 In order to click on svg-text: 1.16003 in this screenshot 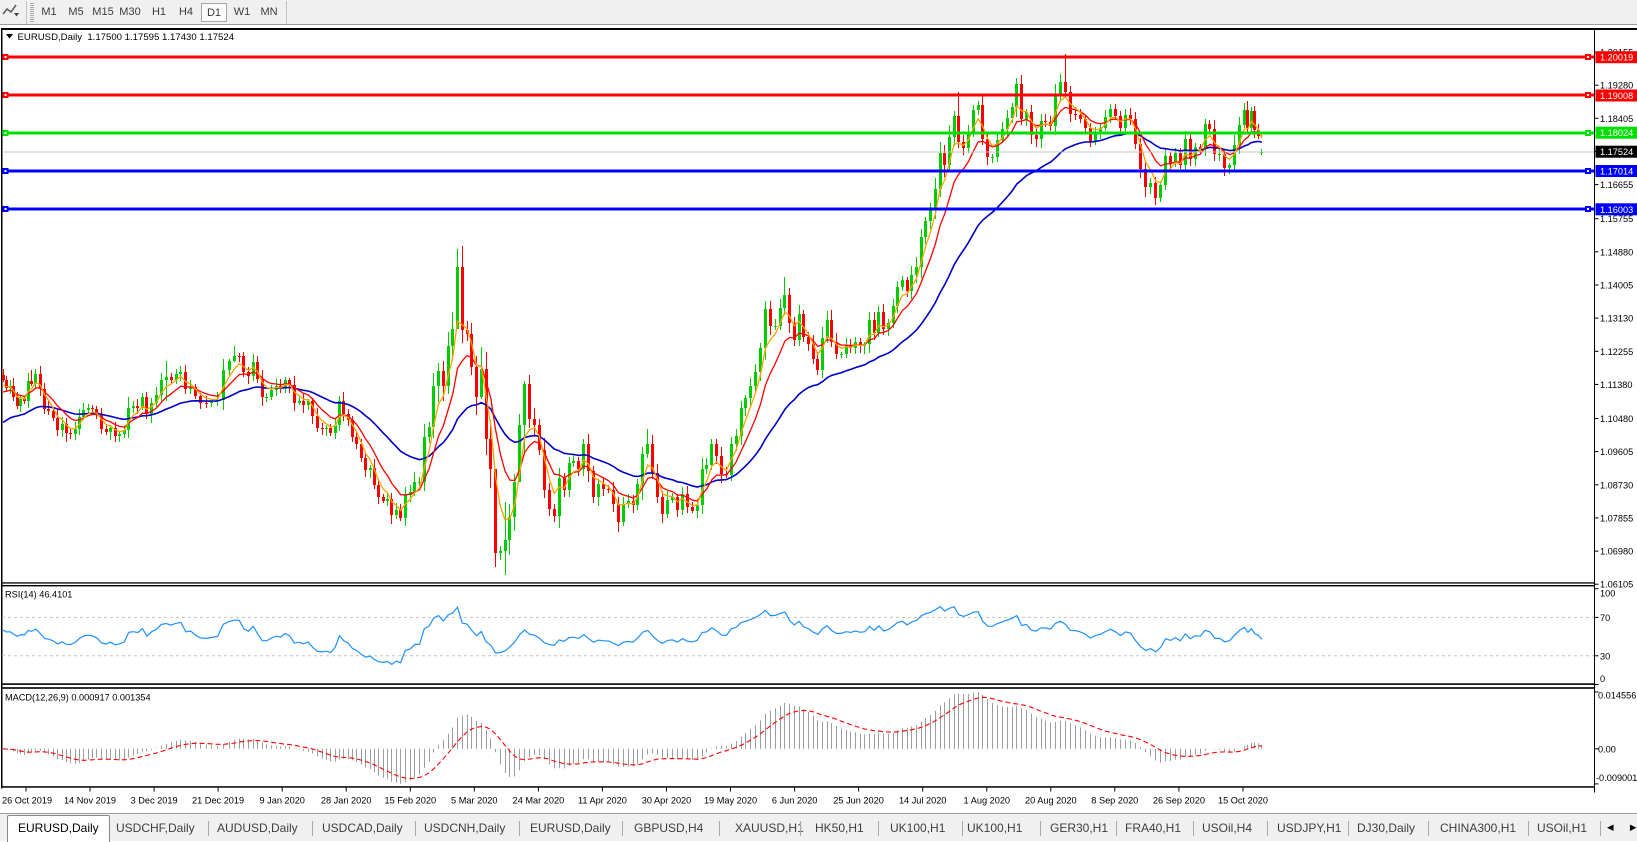, I will do `click(1616, 210)`.